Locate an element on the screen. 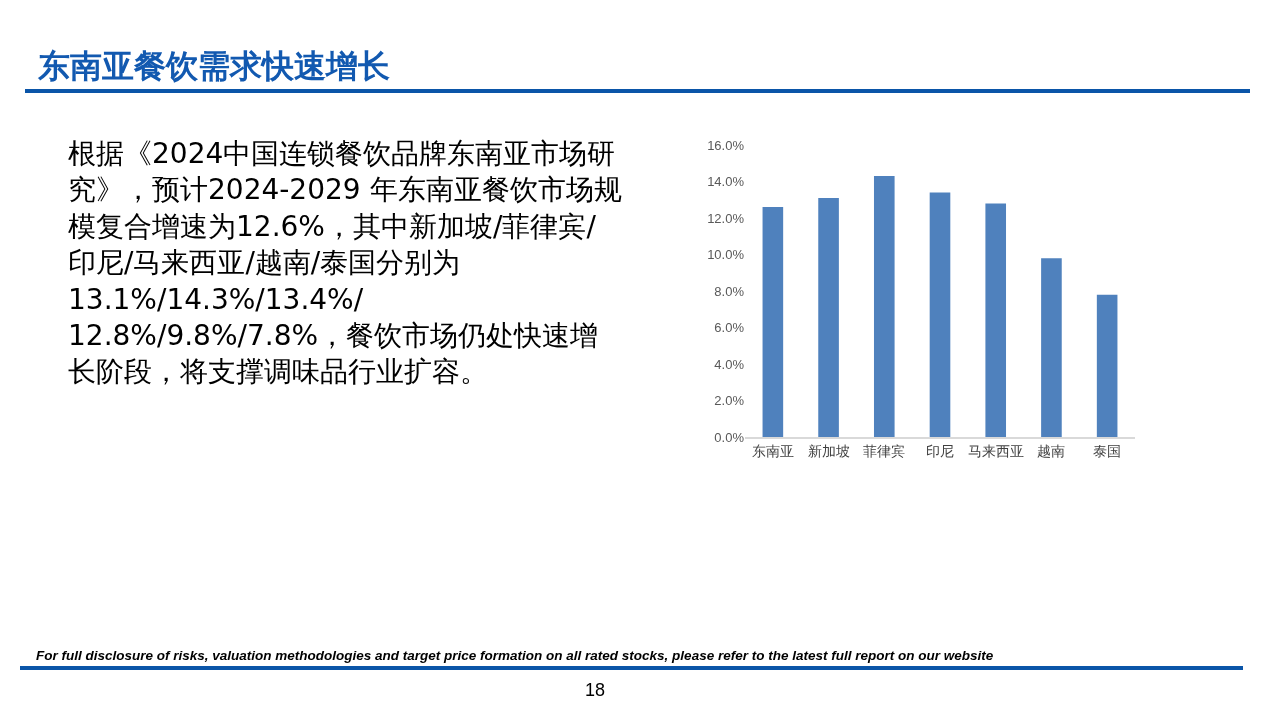  x-tick-label: 新加坡 is located at coordinates (828, 451).